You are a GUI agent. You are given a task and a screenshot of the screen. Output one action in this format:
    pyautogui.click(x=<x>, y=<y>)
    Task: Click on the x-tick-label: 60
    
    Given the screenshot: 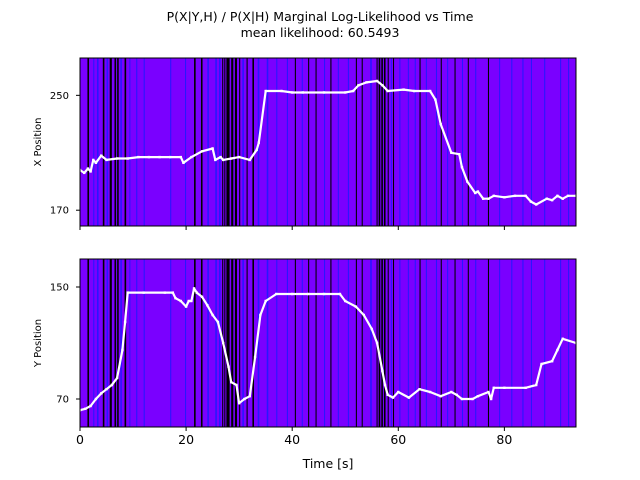 What is the action you would take?
    pyautogui.click(x=398, y=439)
    